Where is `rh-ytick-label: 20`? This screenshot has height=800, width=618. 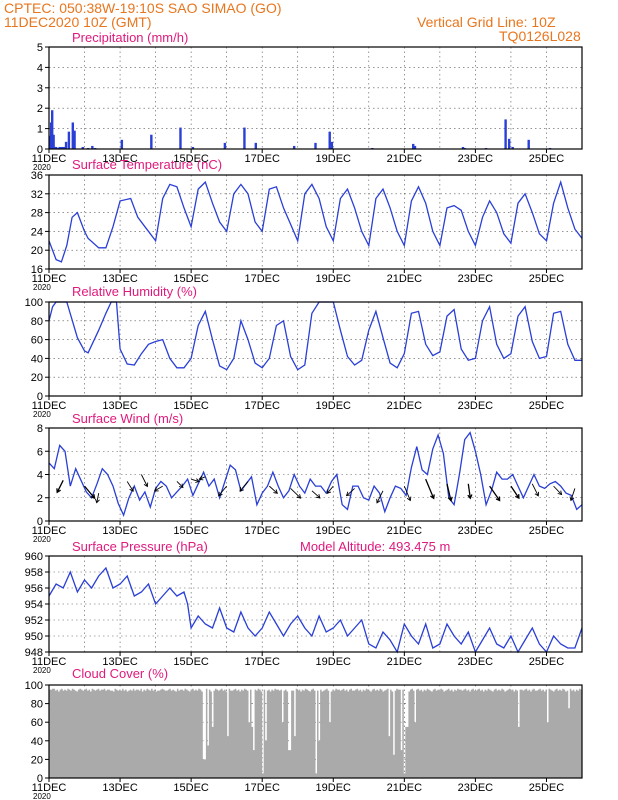 rh-ytick-label: 20 is located at coordinates (37, 378).